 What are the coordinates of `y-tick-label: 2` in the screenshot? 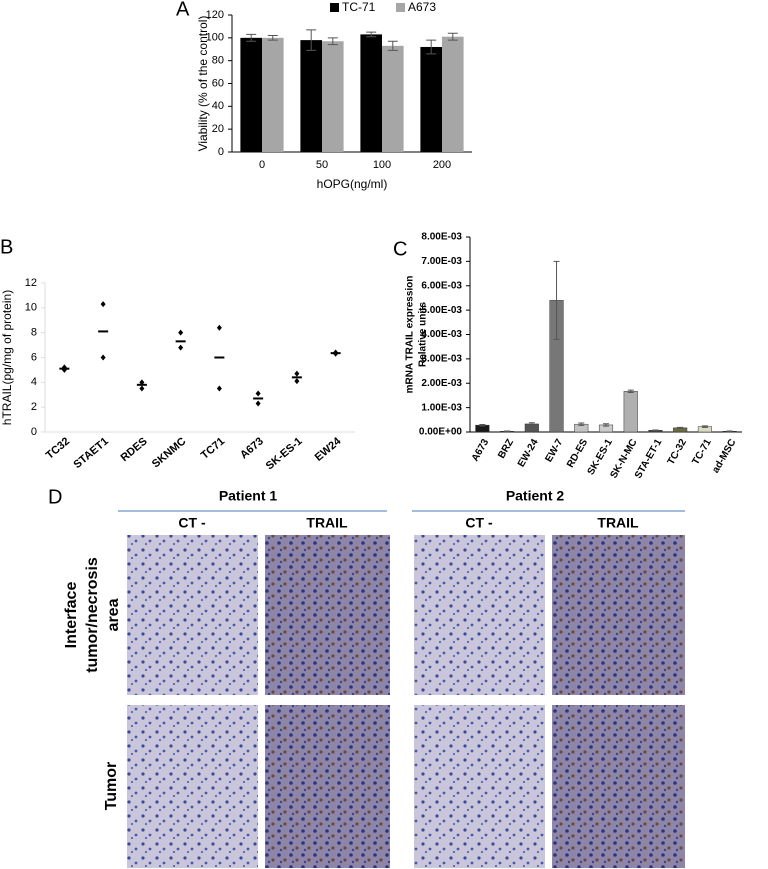 It's located at (34, 407).